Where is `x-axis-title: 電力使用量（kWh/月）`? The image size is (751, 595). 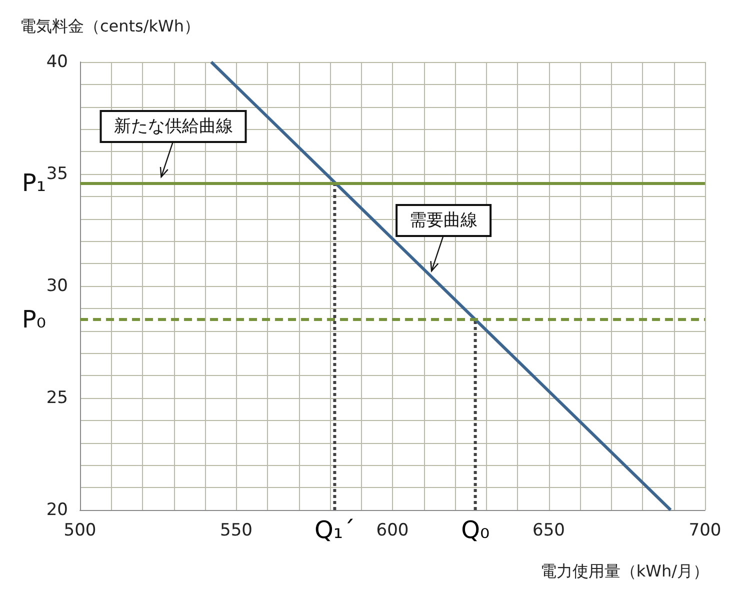 x-axis-title: 電力使用量（kWh/月） is located at coordinates (625, 571).